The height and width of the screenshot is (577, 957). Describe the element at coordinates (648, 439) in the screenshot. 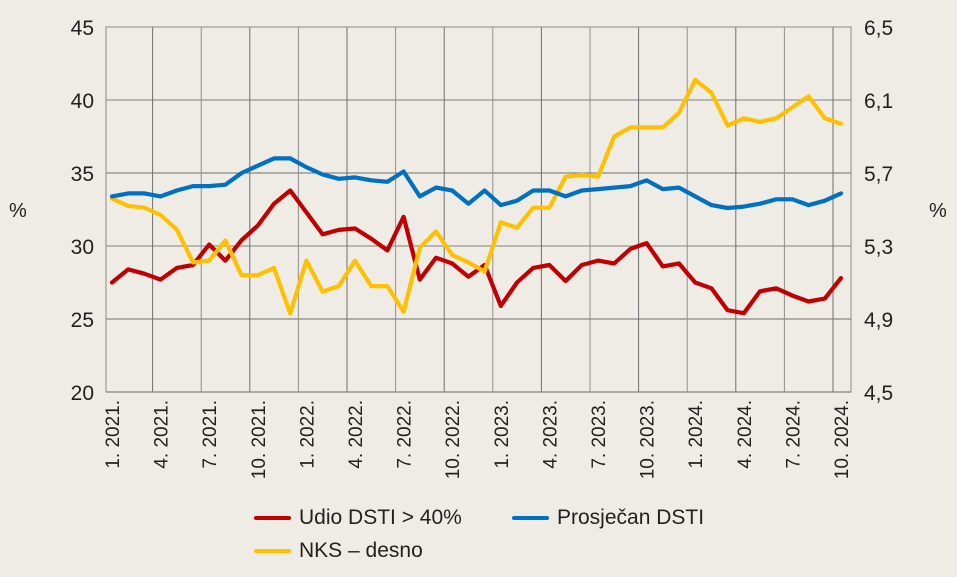

I see `x-tick-label: 10. 2023.` at that location.